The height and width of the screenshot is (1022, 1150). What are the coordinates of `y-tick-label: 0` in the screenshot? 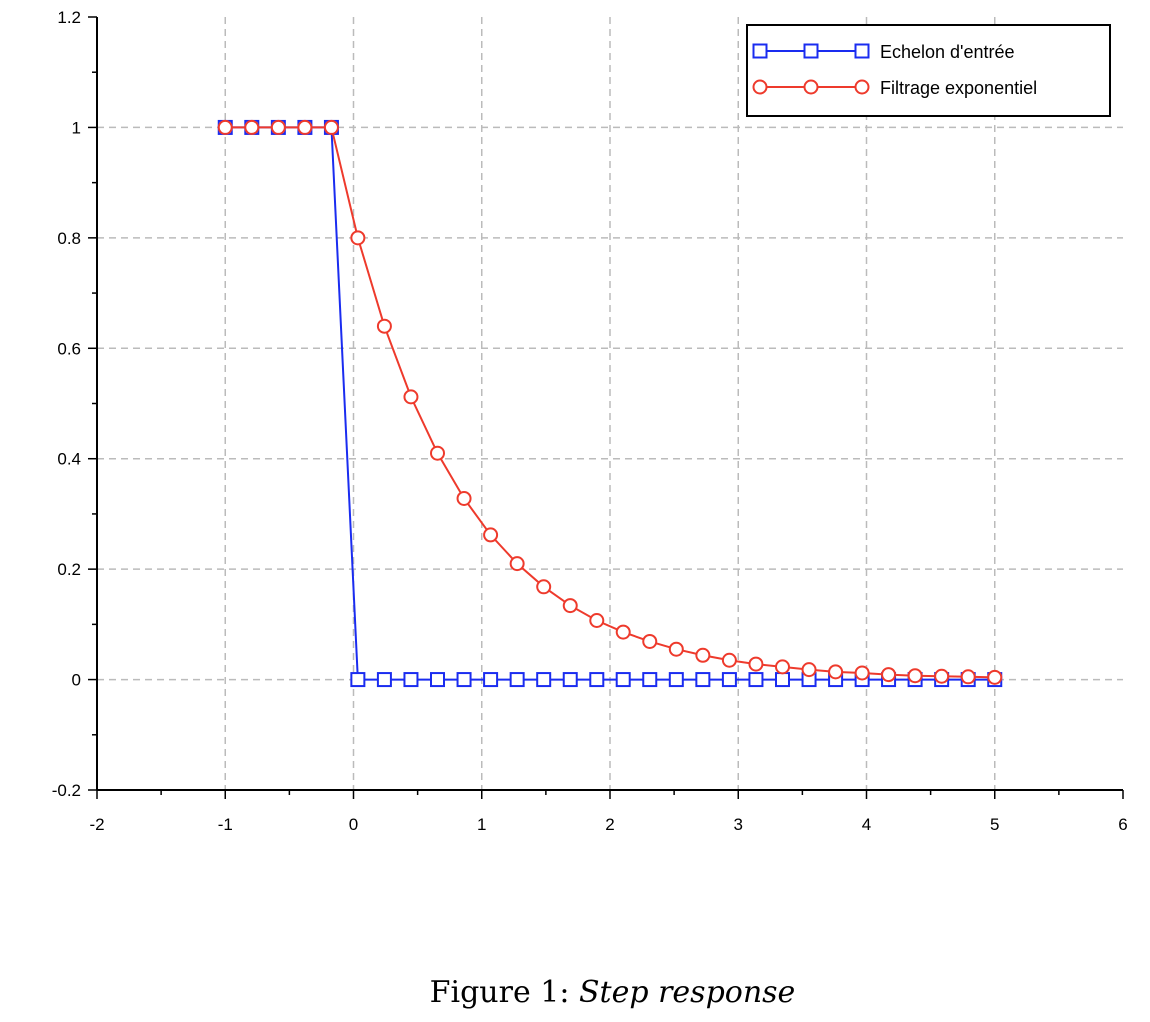 It's located at (76, 680).